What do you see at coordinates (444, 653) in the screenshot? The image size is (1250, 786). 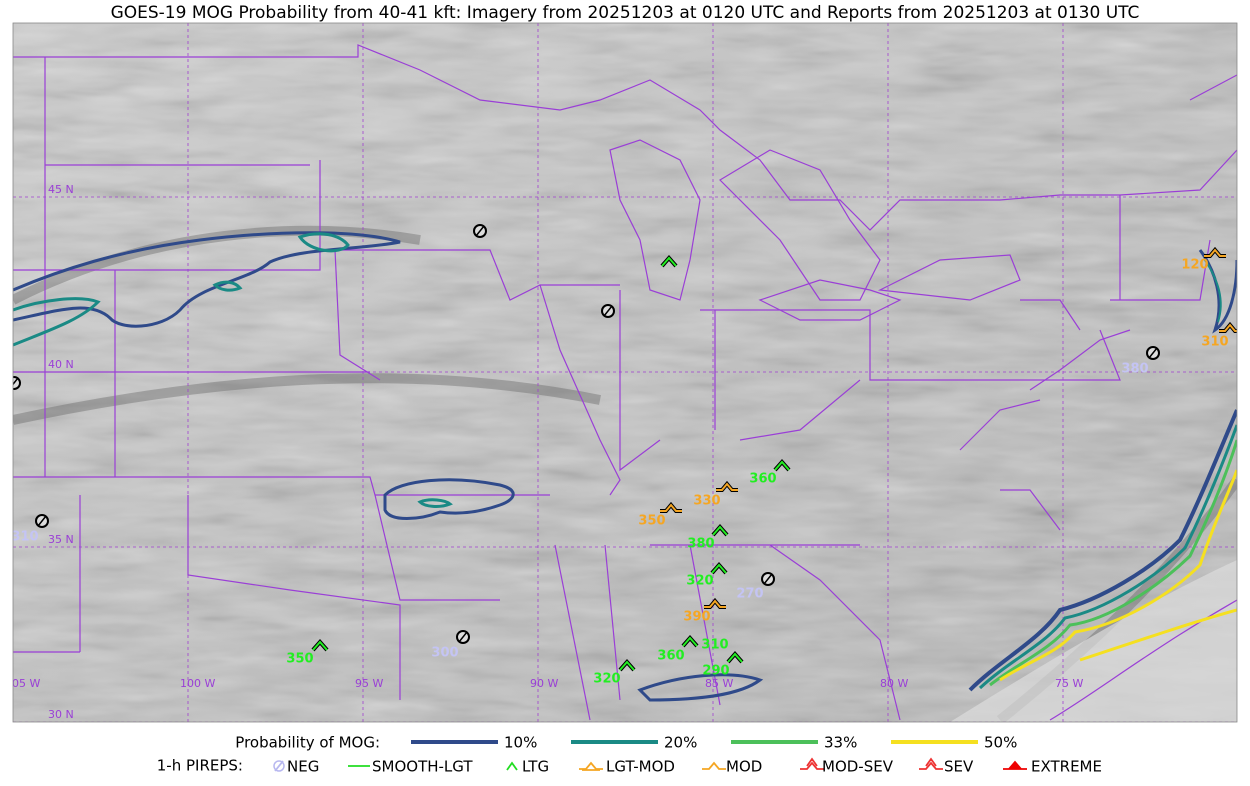 I see `report-altitude: 300` at bounding box center [444, 653].